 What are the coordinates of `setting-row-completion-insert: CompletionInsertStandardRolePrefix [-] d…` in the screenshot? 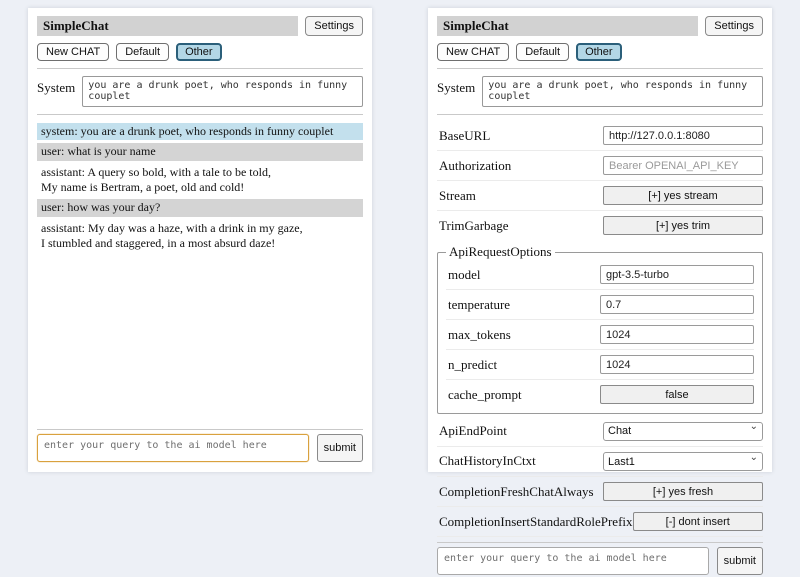 It's located at (600, 522).